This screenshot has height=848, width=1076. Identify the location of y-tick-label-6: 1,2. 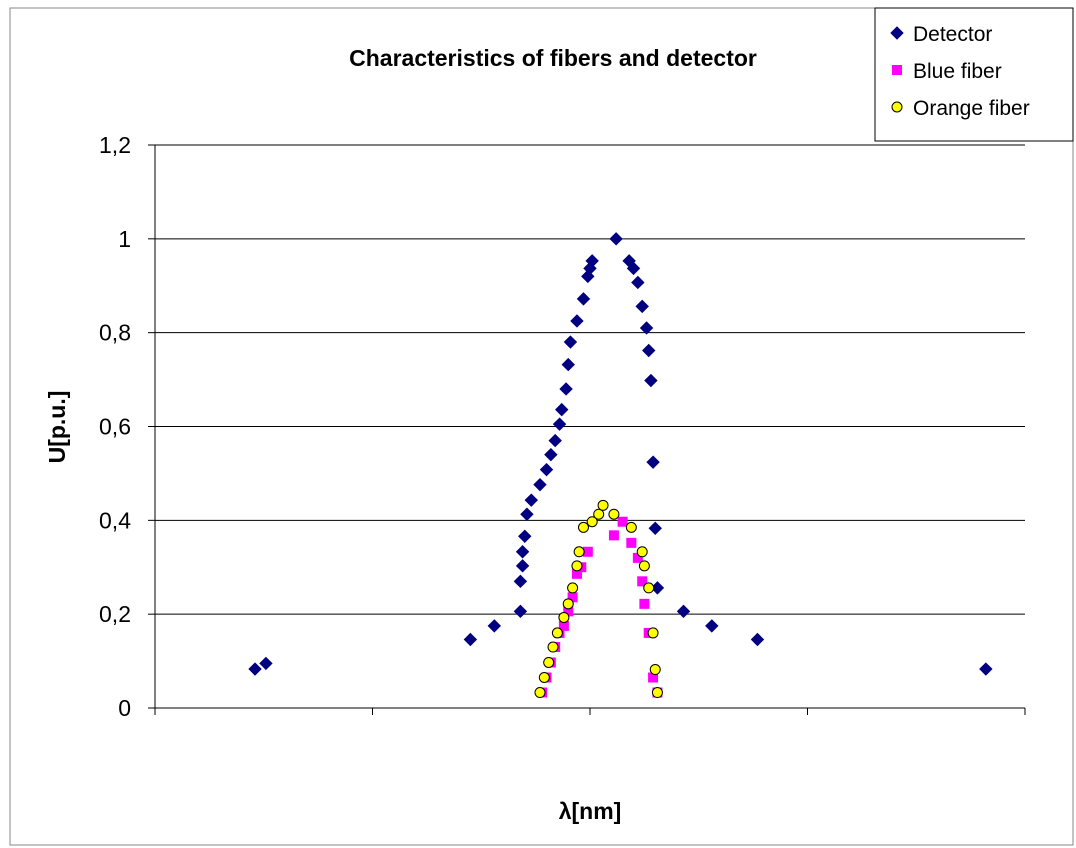
(115, 145).